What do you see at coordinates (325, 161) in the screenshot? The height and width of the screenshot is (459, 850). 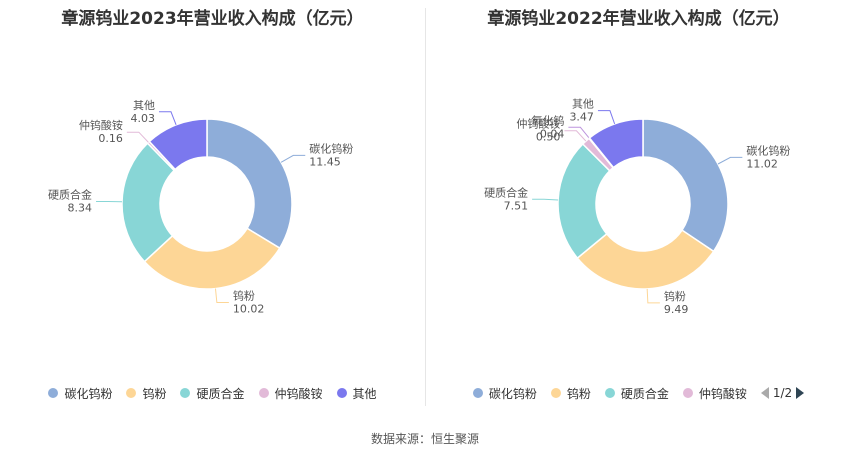 I see `slice-label-value: 11.45` at bounding box center [325, 161].